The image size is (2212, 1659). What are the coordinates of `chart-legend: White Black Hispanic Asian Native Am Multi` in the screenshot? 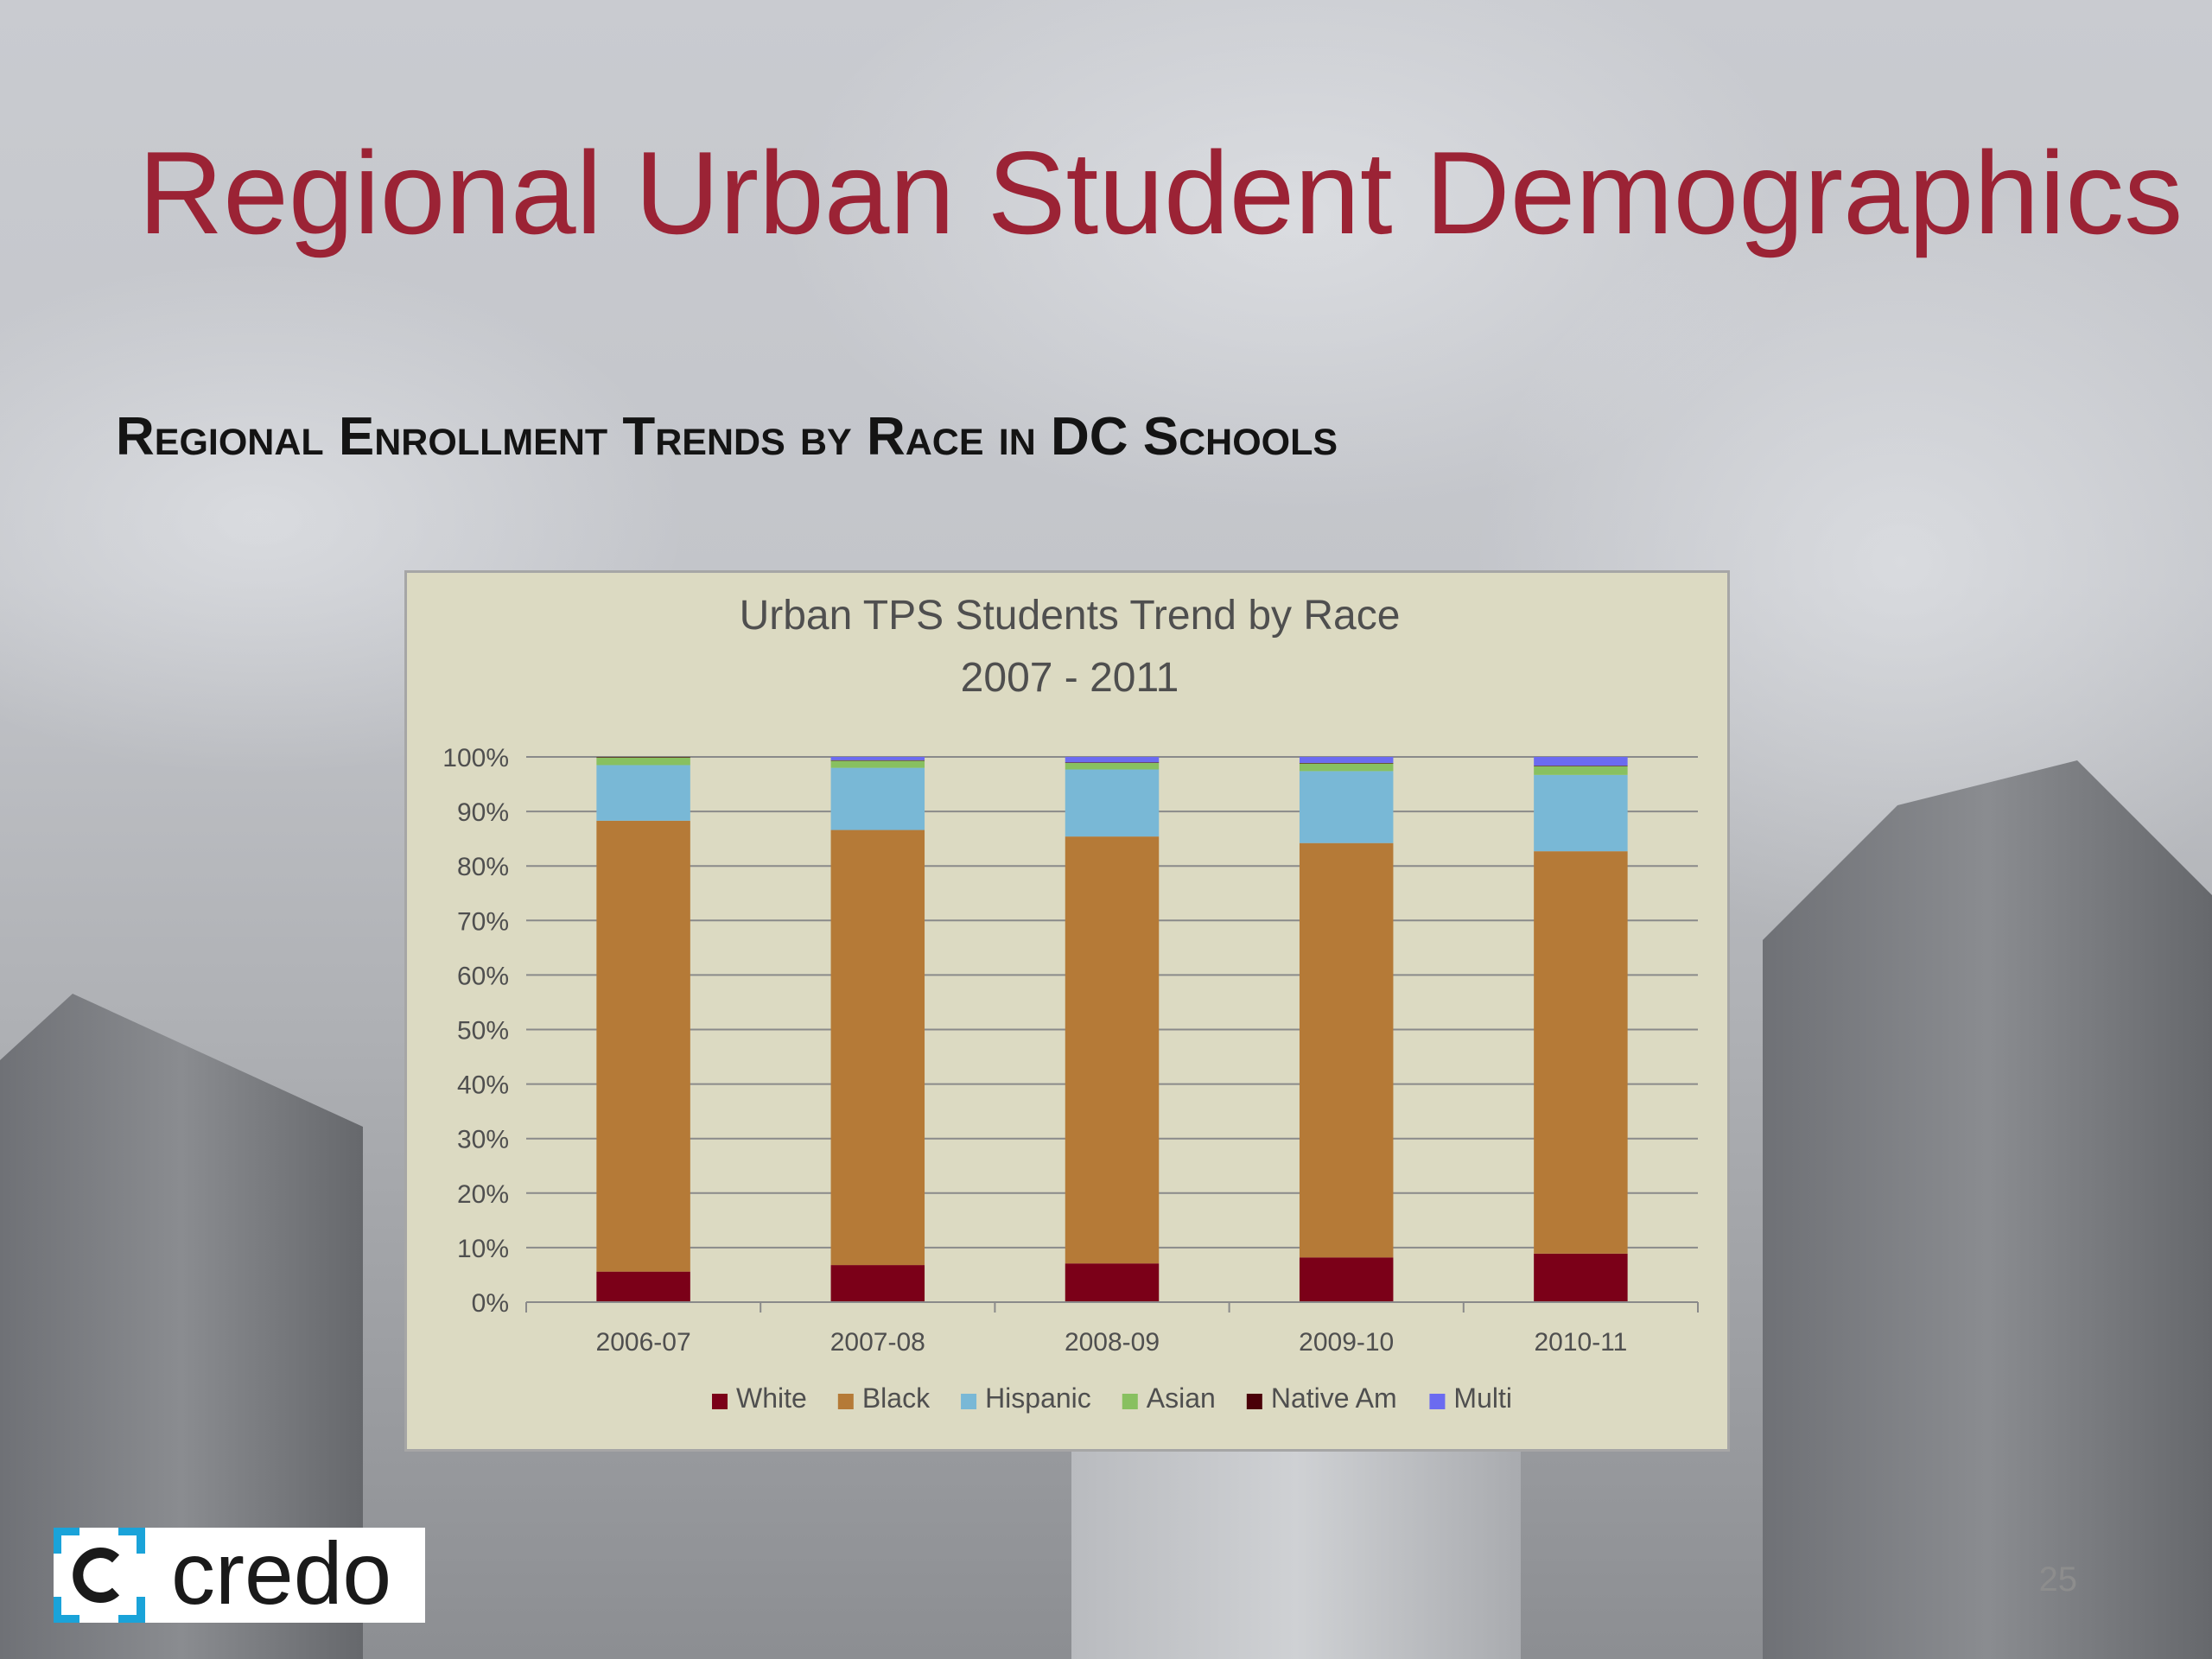 It's located at (1112, 1398).